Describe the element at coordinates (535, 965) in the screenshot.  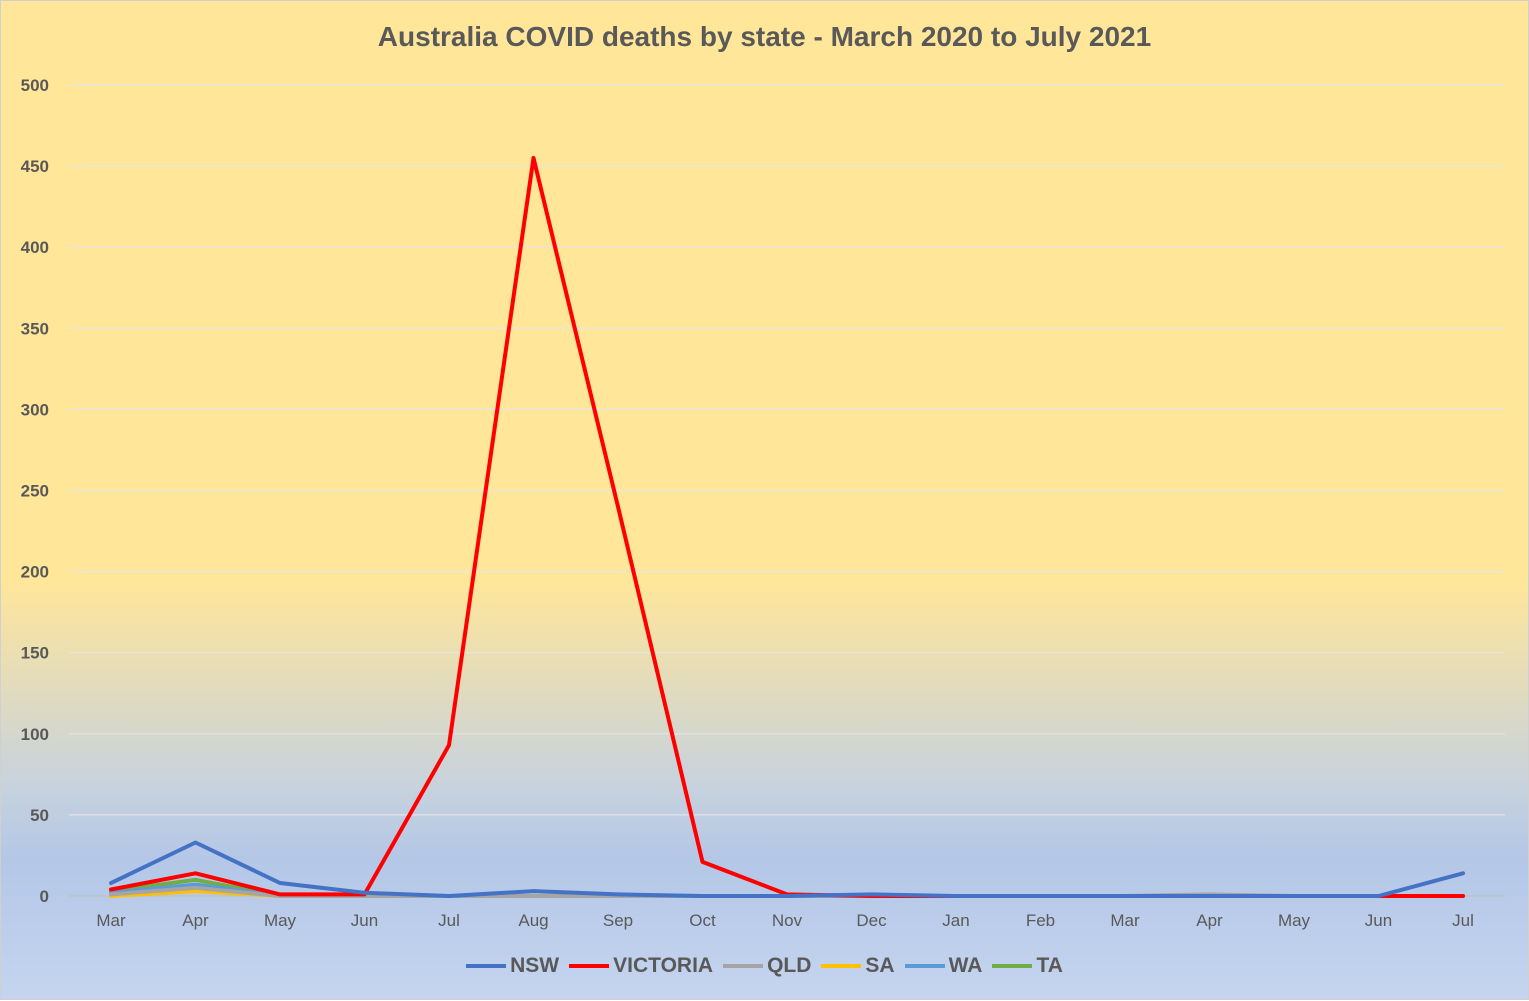
I see `legend-label-nsw: NSW` at that location.